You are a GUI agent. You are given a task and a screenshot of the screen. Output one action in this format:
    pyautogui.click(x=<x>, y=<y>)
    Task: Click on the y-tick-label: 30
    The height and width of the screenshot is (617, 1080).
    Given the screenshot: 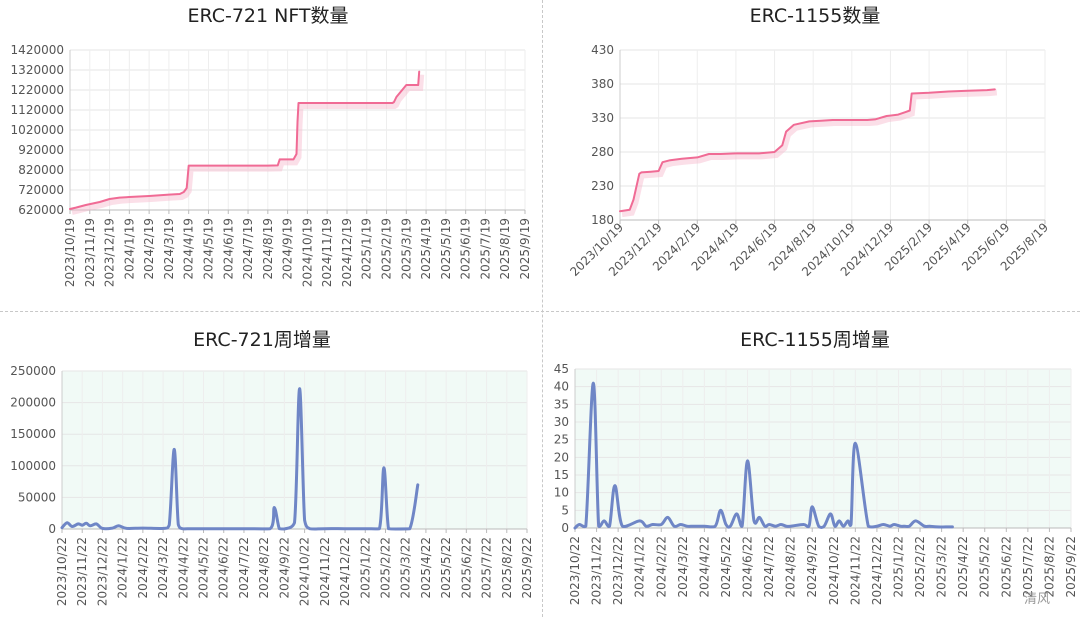 What is the action you would take?
    pyautogui.click(x=561, y=422)
    